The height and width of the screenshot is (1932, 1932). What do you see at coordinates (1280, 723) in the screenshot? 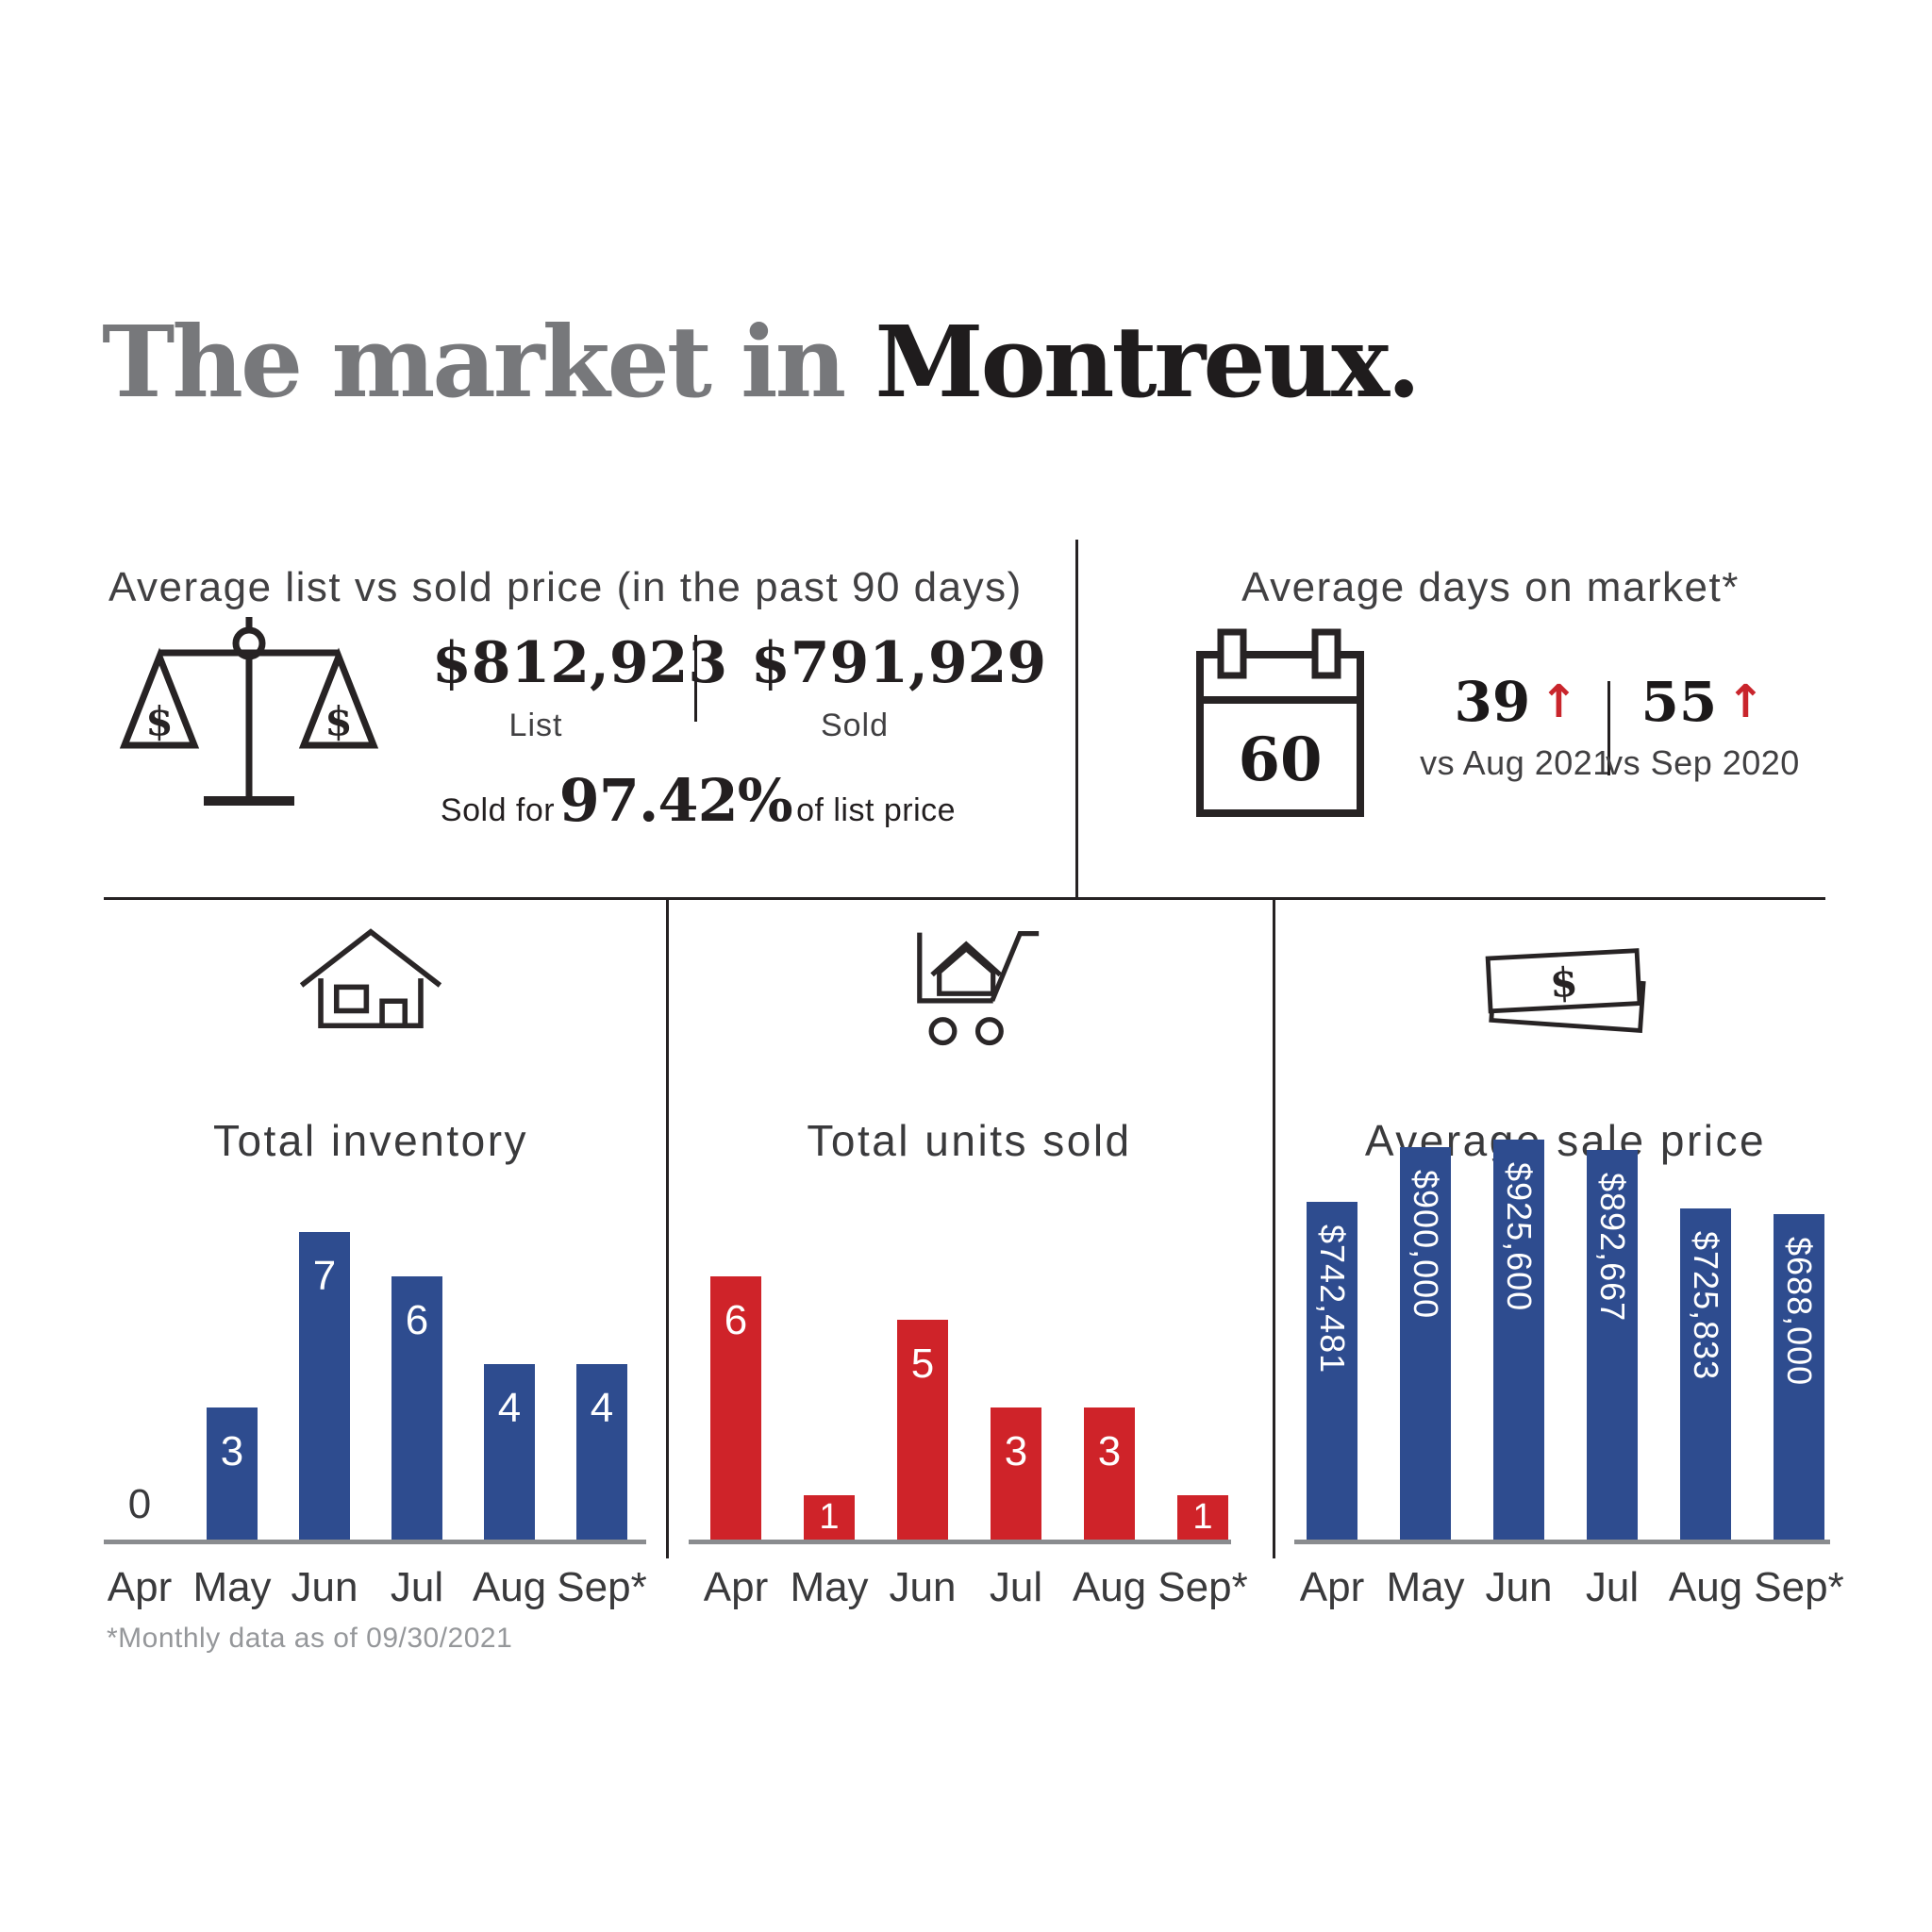
I see `calendar-icon` at bounding box center [1280, 723].